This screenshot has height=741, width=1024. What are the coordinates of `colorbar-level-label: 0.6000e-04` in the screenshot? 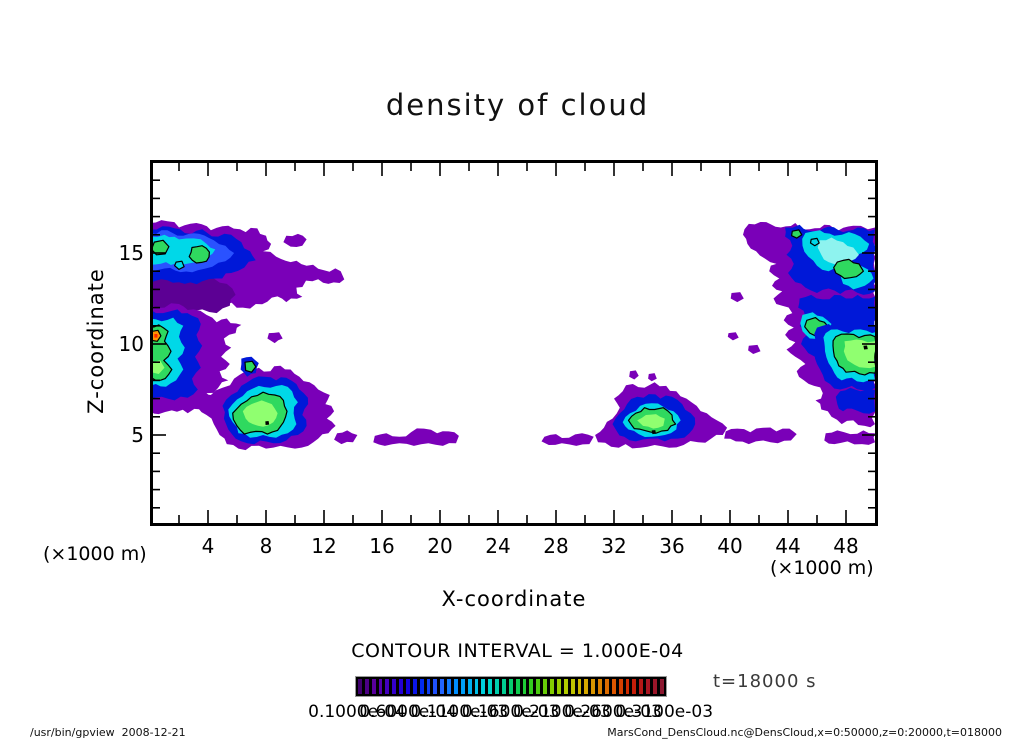 It's located at (408, 712).